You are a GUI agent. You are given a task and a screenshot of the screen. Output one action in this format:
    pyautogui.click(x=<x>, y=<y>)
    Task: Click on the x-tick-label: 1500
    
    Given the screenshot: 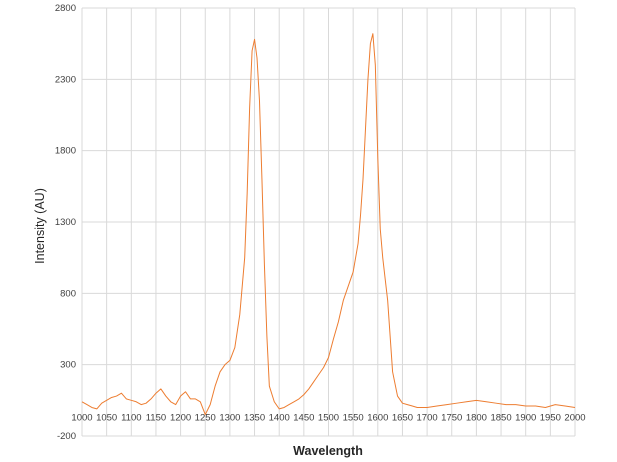 What is the action you would take?
    pyautogui.click(x=328, y=417)
    